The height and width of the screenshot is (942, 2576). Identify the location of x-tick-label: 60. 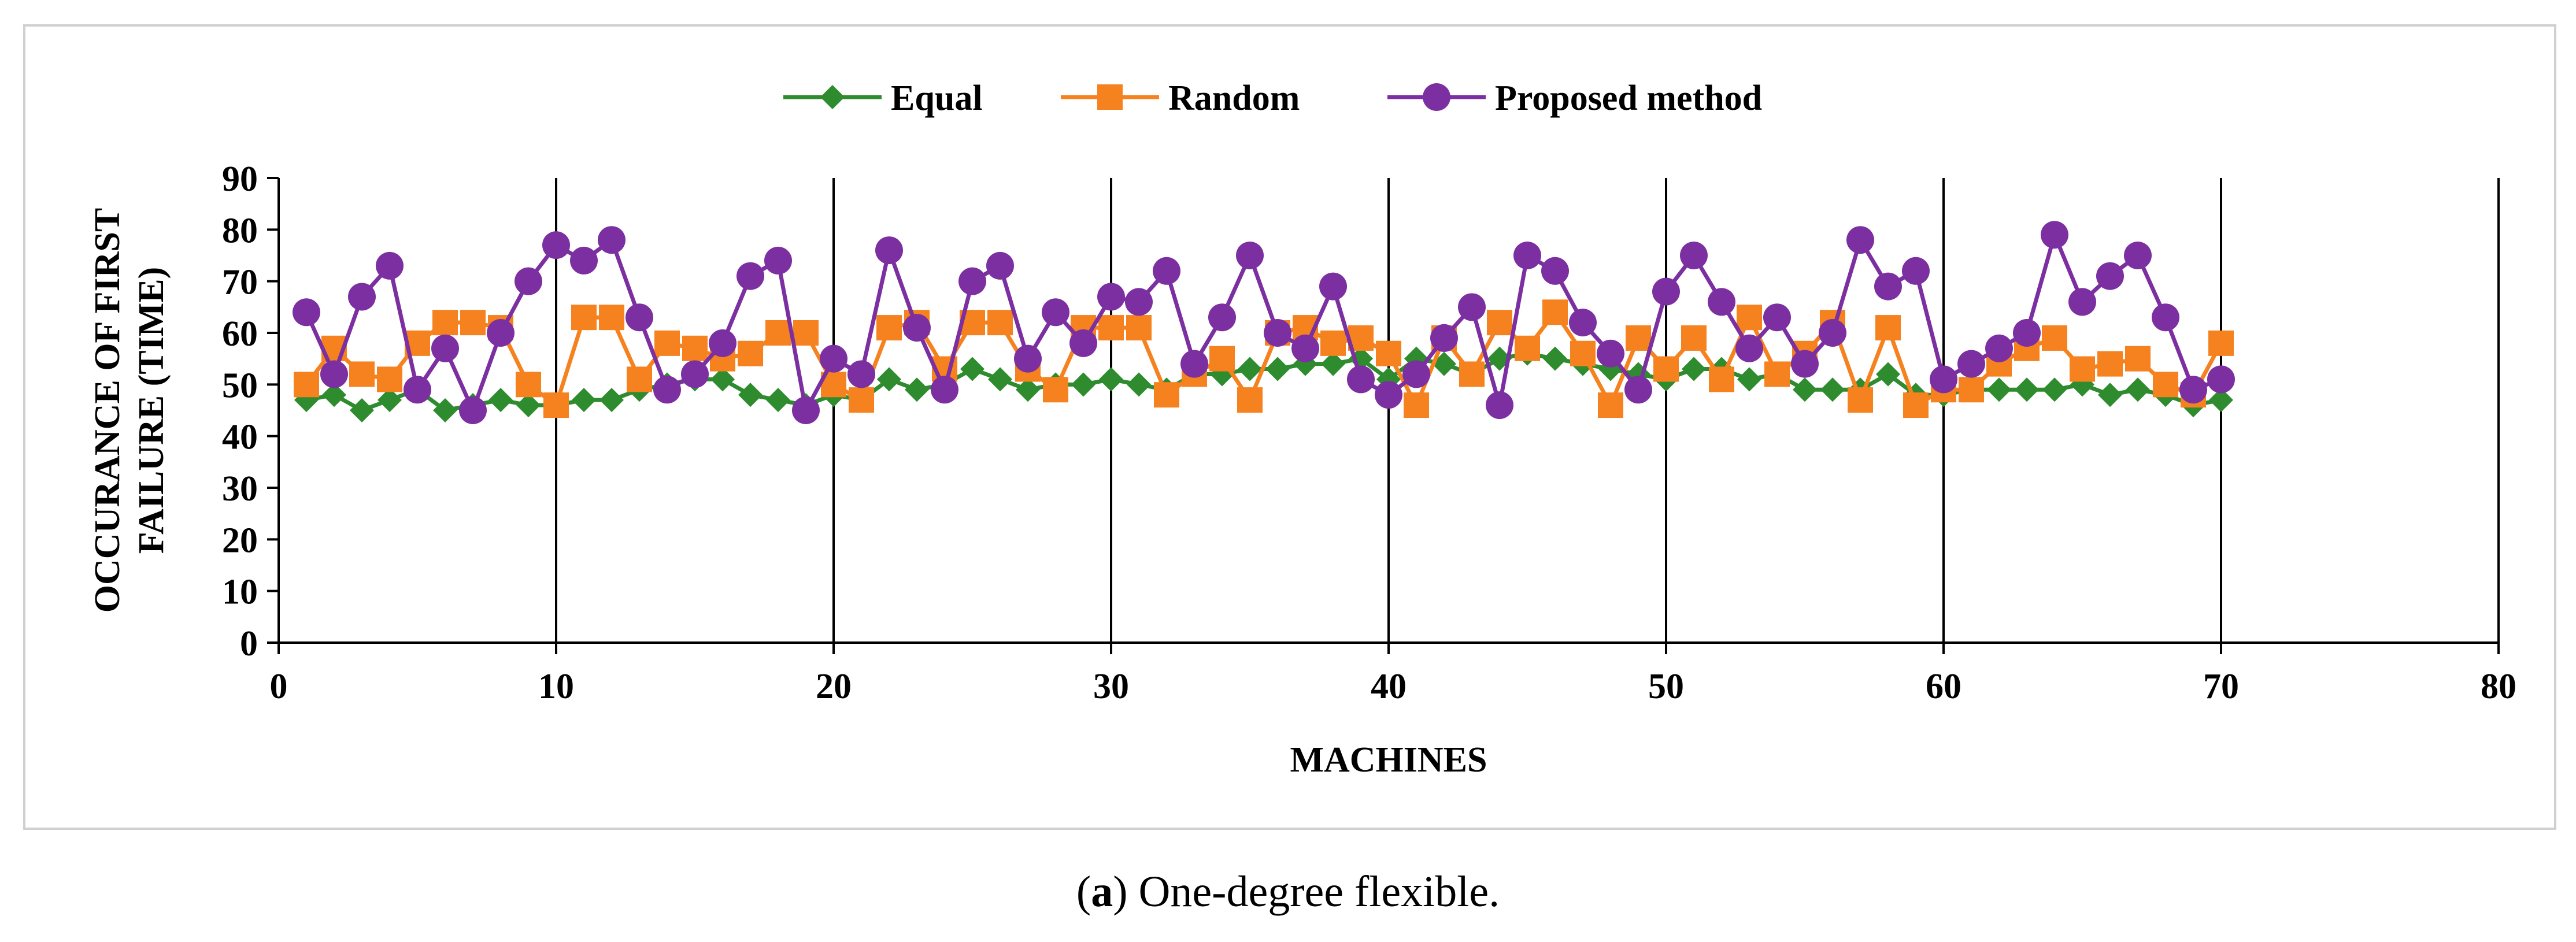
(1943, 686).